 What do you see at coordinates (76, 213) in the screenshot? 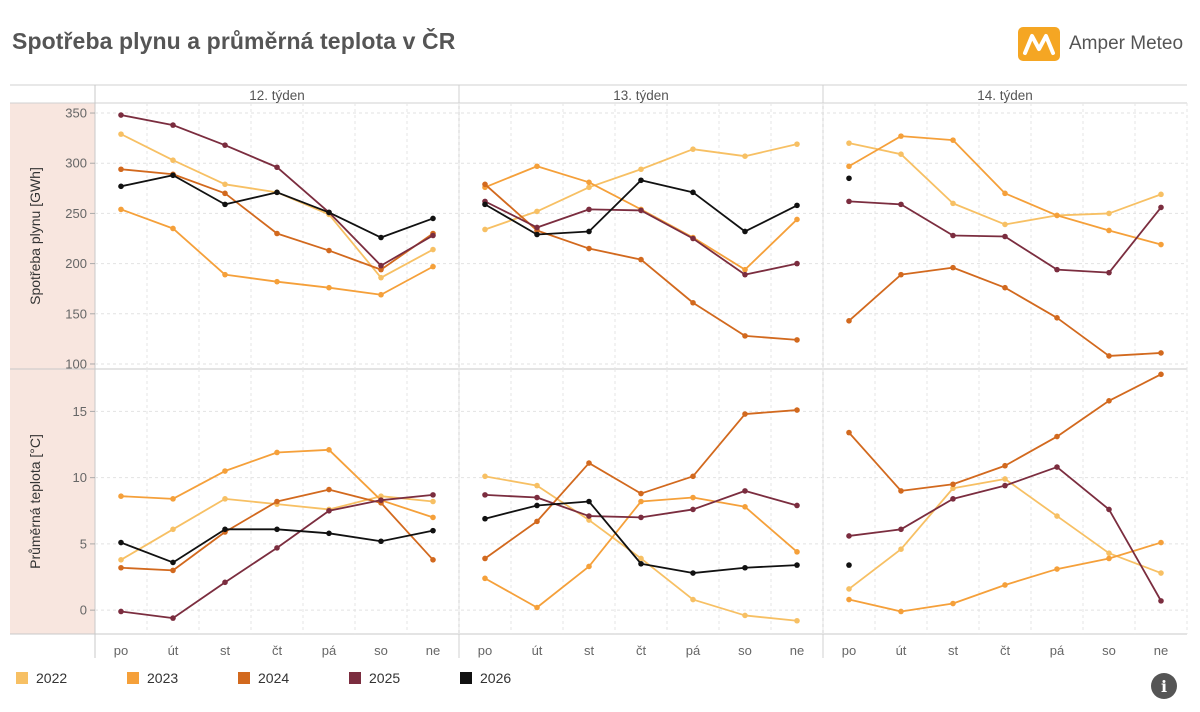
I see `y-tick-label: 250` at bounding box center [76, 213].